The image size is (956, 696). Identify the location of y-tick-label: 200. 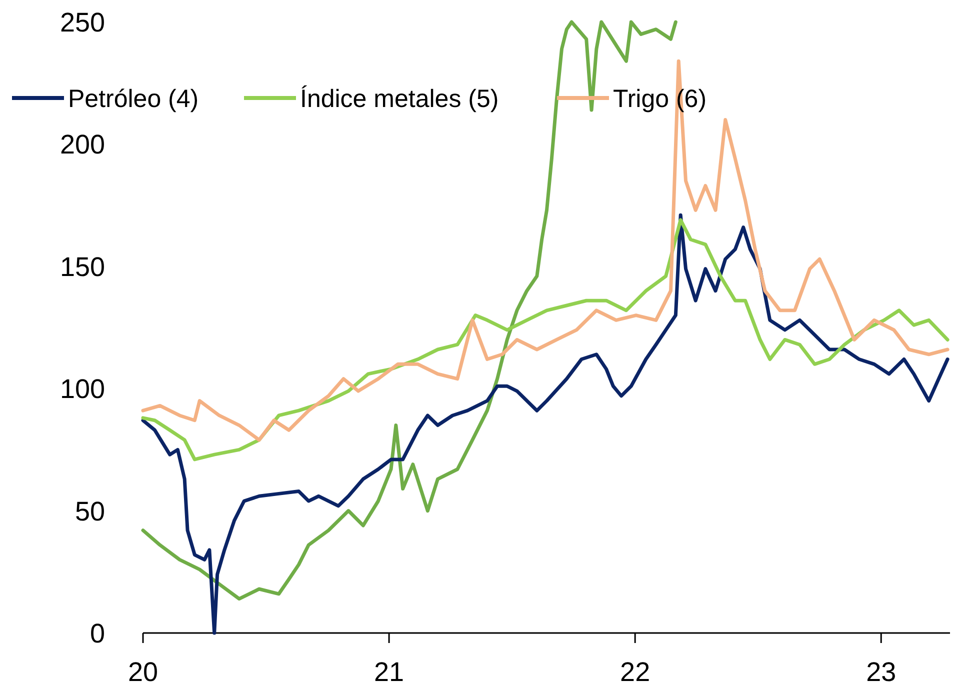
(82, 145).